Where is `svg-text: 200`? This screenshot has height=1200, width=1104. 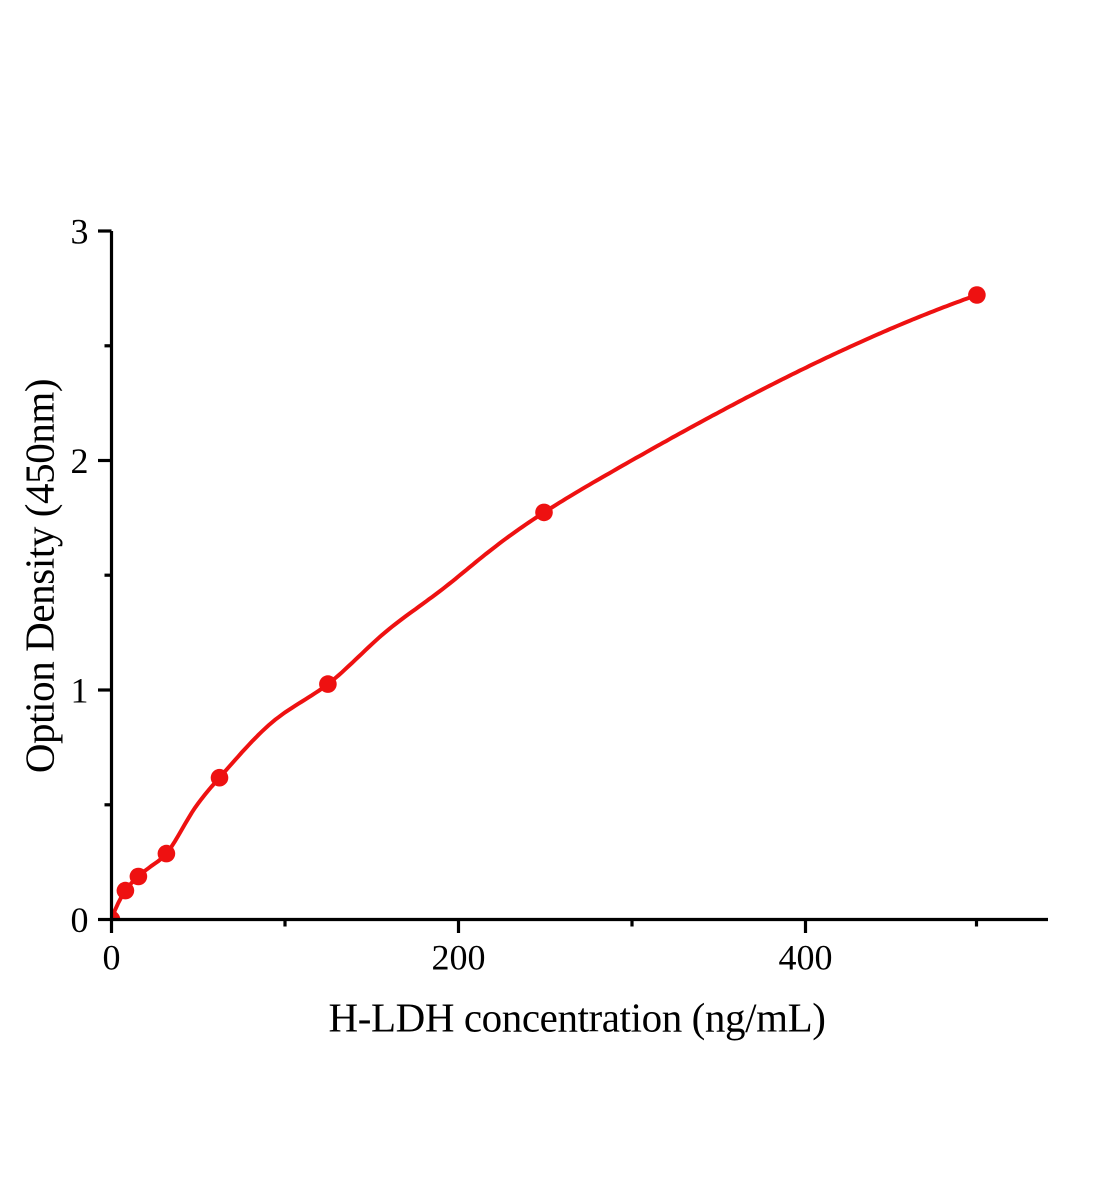
svg-text: 200 is located at coordinates (459, 958).